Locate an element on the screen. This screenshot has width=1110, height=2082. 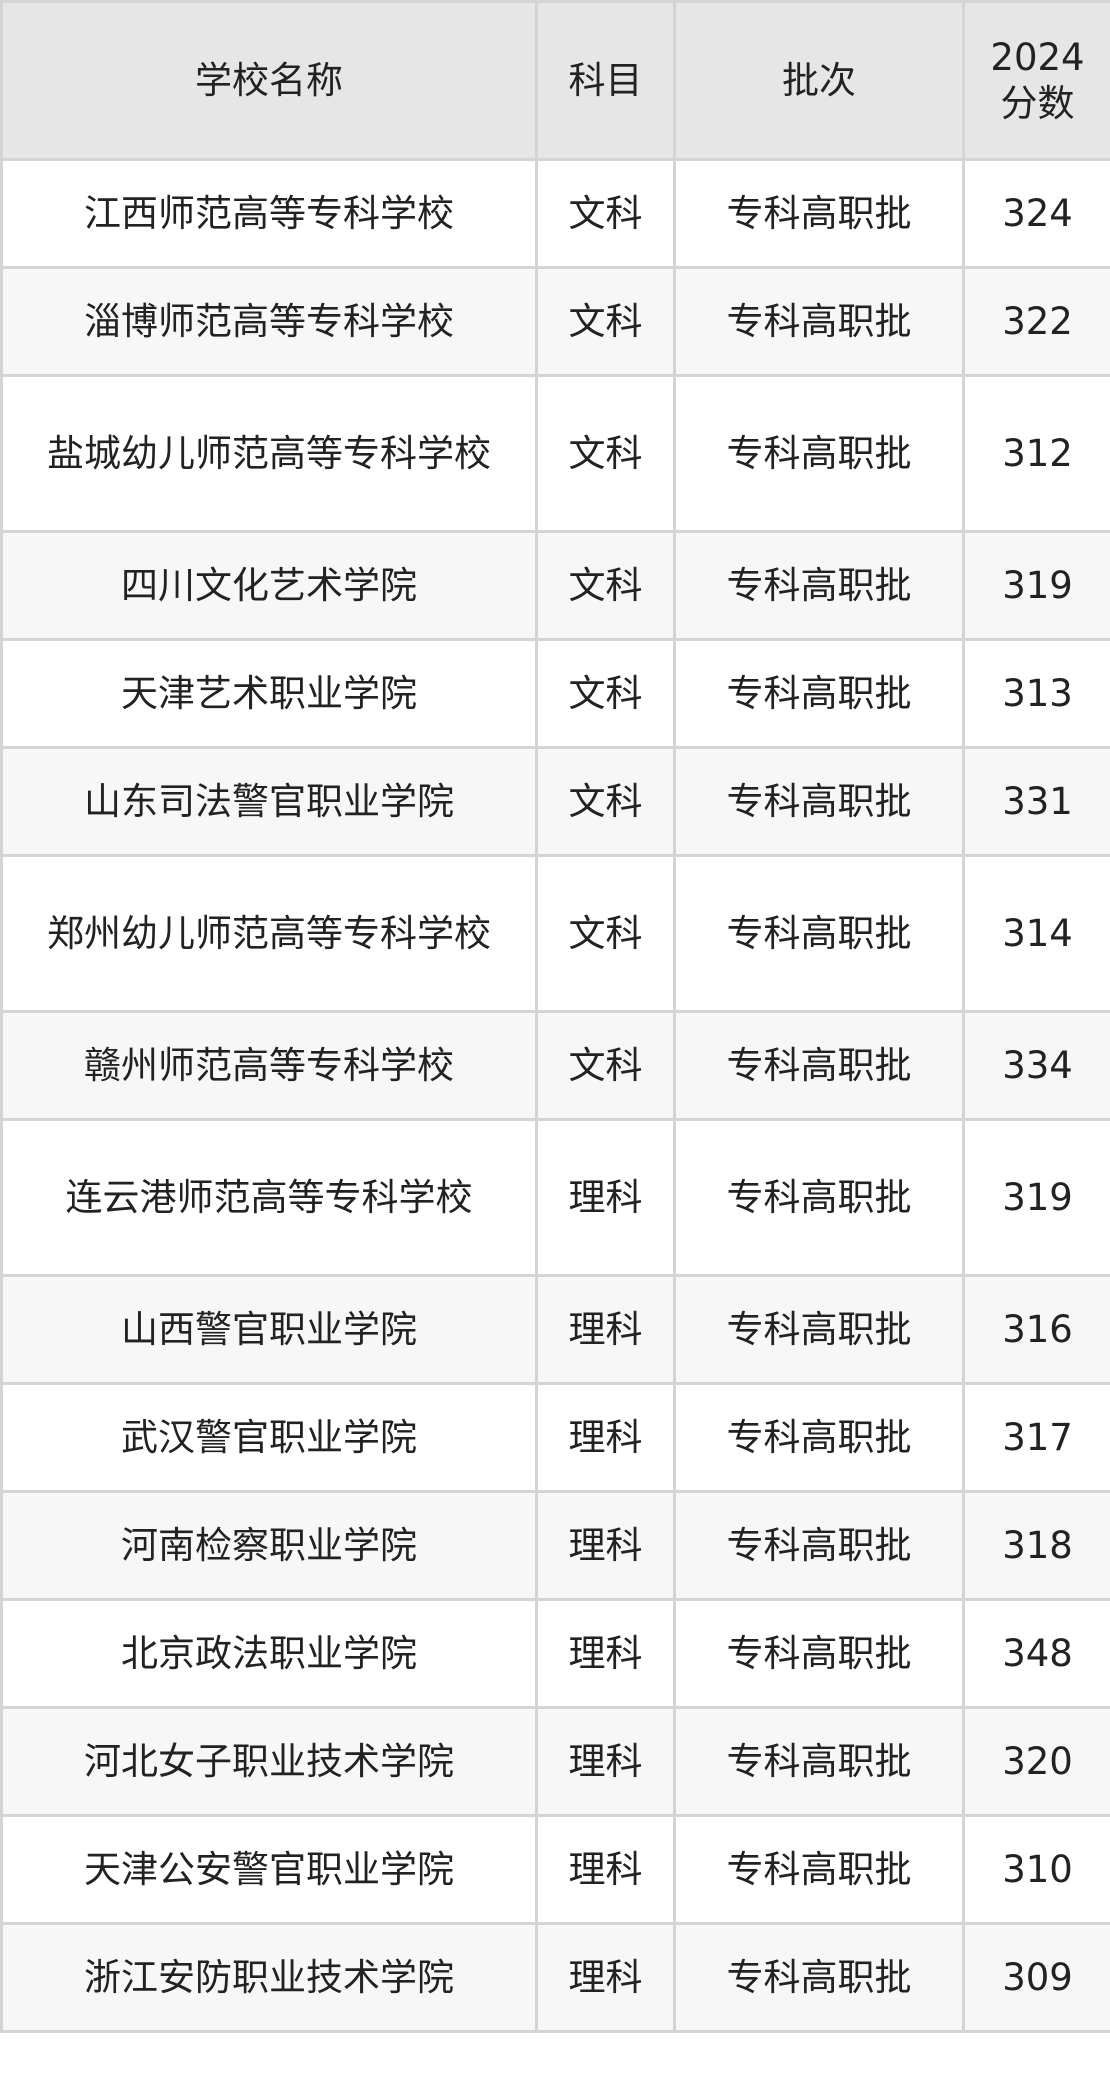
cell-score: 316 is located at coordinates (1036, 1329).